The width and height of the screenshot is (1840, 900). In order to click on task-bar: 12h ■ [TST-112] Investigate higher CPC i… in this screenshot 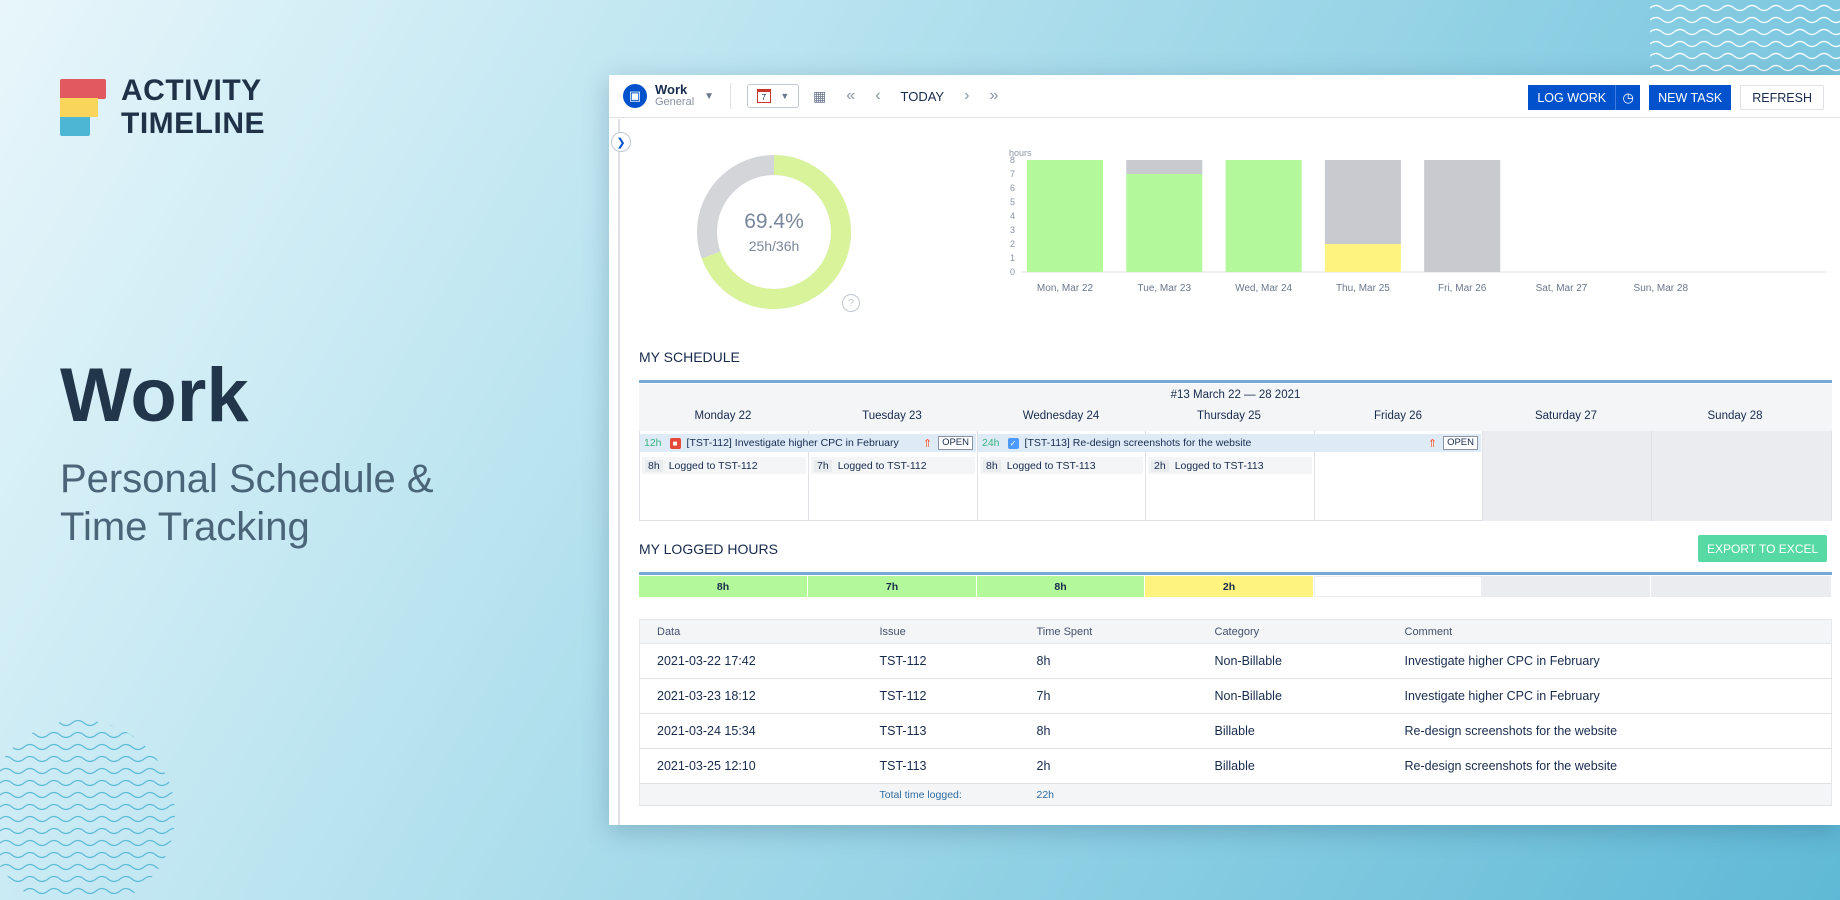, I will do `click(808, 443)`.